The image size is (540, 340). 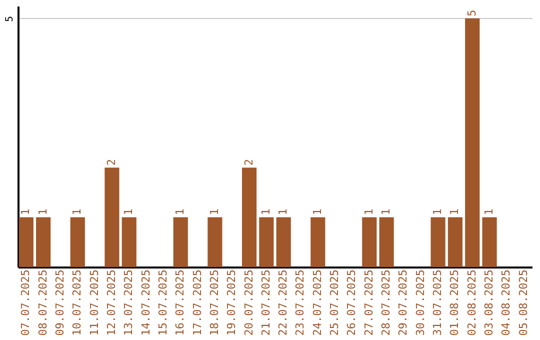 I want to click on x-tick-label: 29.07.2025, so click(x=403, y=303).